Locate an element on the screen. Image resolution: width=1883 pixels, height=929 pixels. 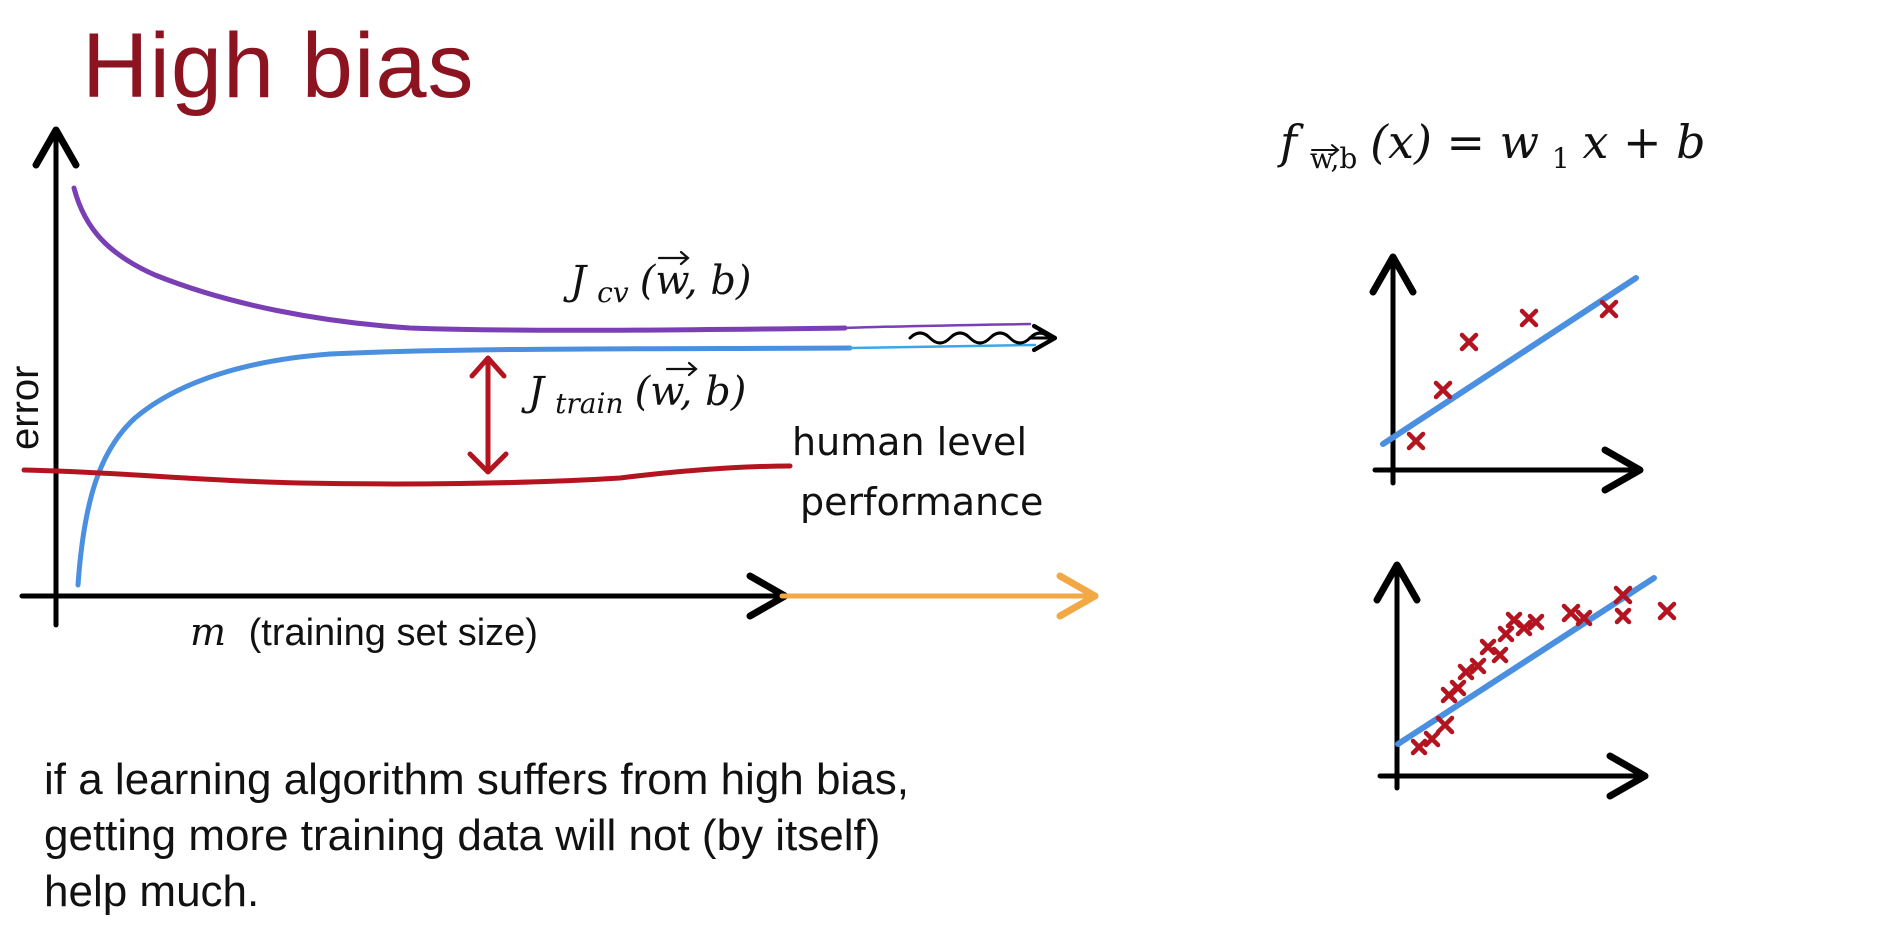
formula-vector-arrow-icon is located at coordinates (1325, 150).